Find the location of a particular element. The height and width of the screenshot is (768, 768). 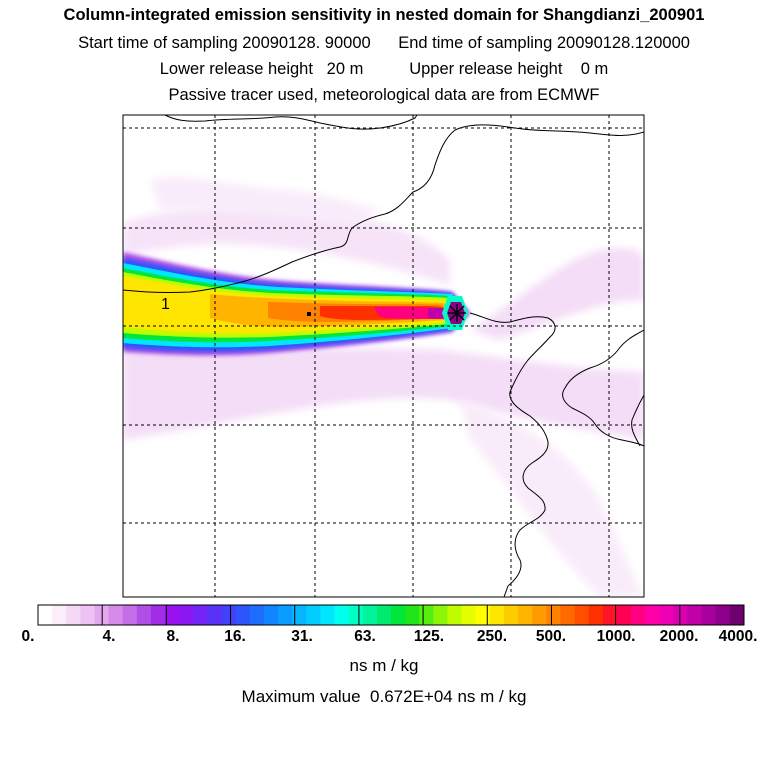

field-contour-faint-south is located at coordinates (383, 392).